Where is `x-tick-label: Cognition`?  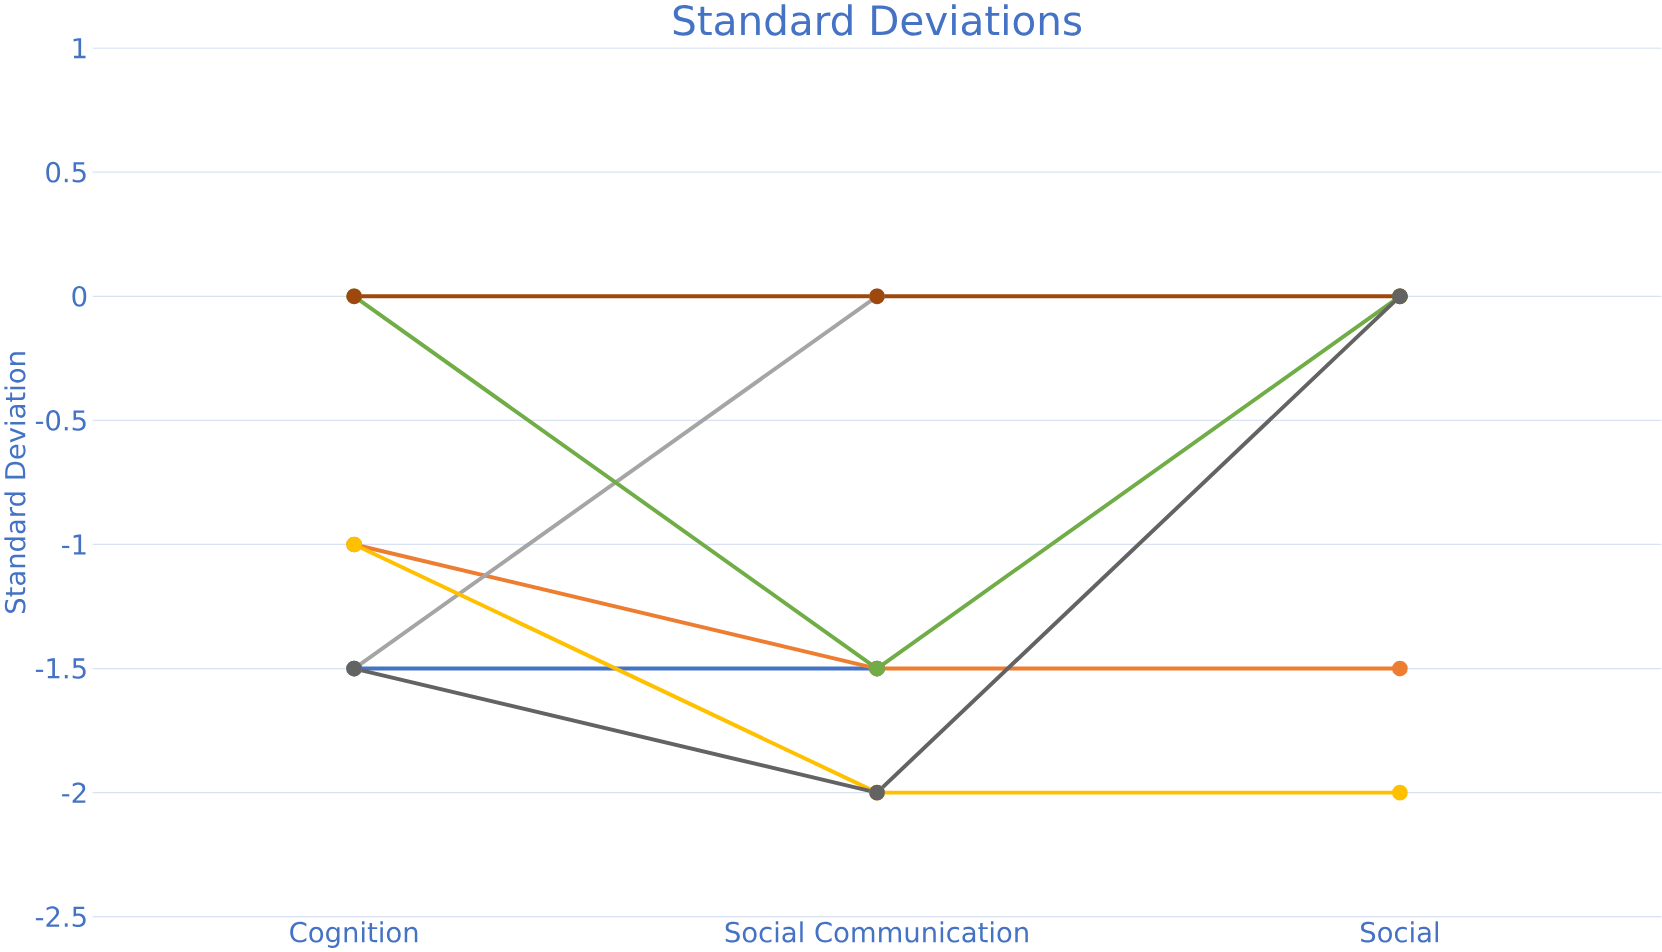 x-tick-label: Cognition is located at coordinates (354, 934).